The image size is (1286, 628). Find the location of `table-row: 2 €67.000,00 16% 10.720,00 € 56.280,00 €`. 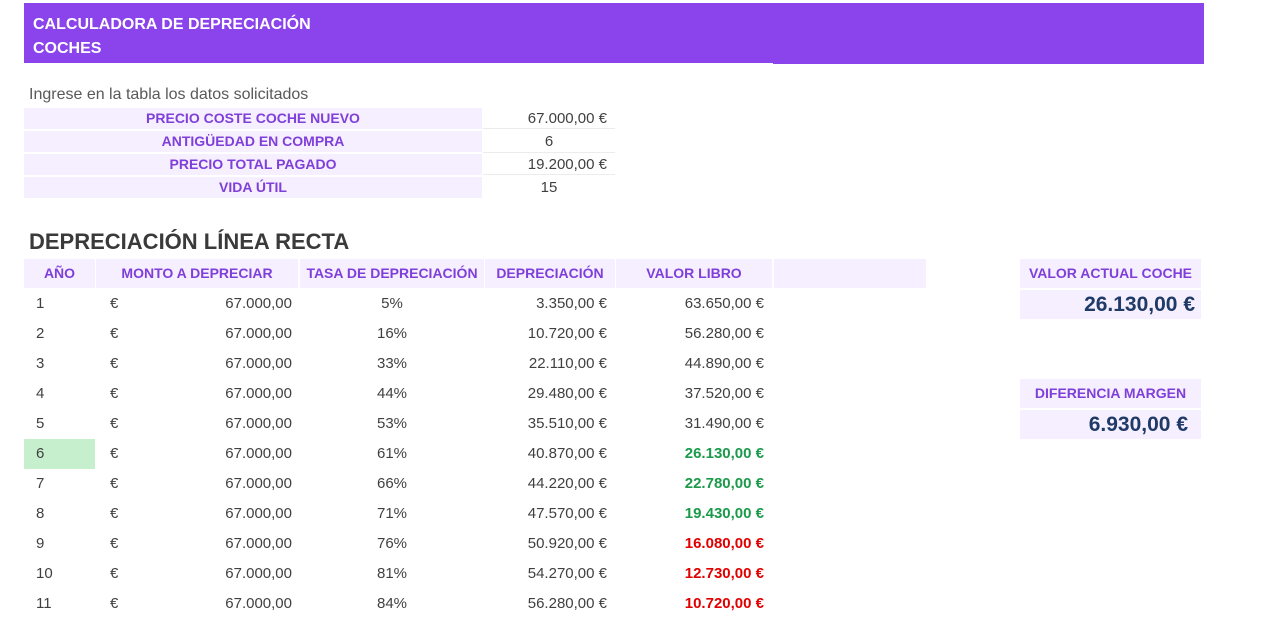

table-row: 2 €67.000,00 16% 10.720,00 € 56.280,00 € is located at coordinates (404, 334).